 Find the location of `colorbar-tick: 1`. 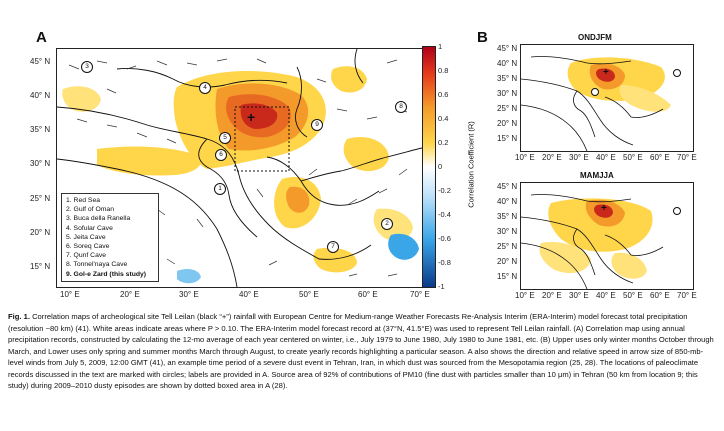

colorbar-tick: 1 is located at coordinates (440, 46).